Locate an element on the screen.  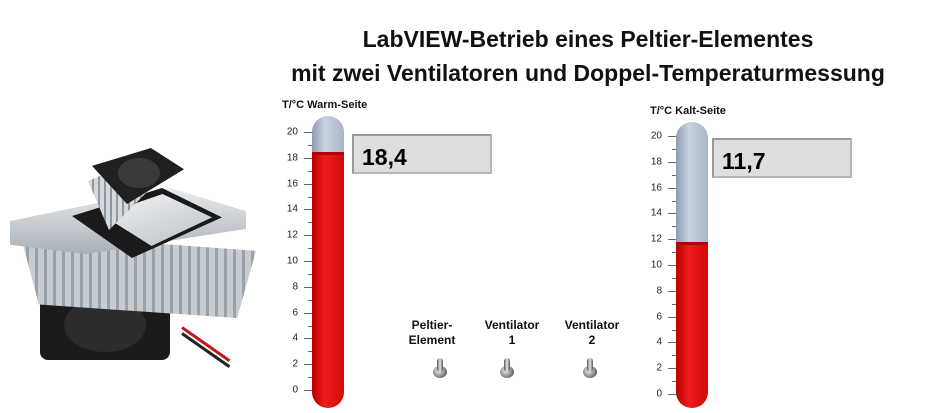
switch-label-peltier: Peltier- Element is located at coordinates (432, 333).